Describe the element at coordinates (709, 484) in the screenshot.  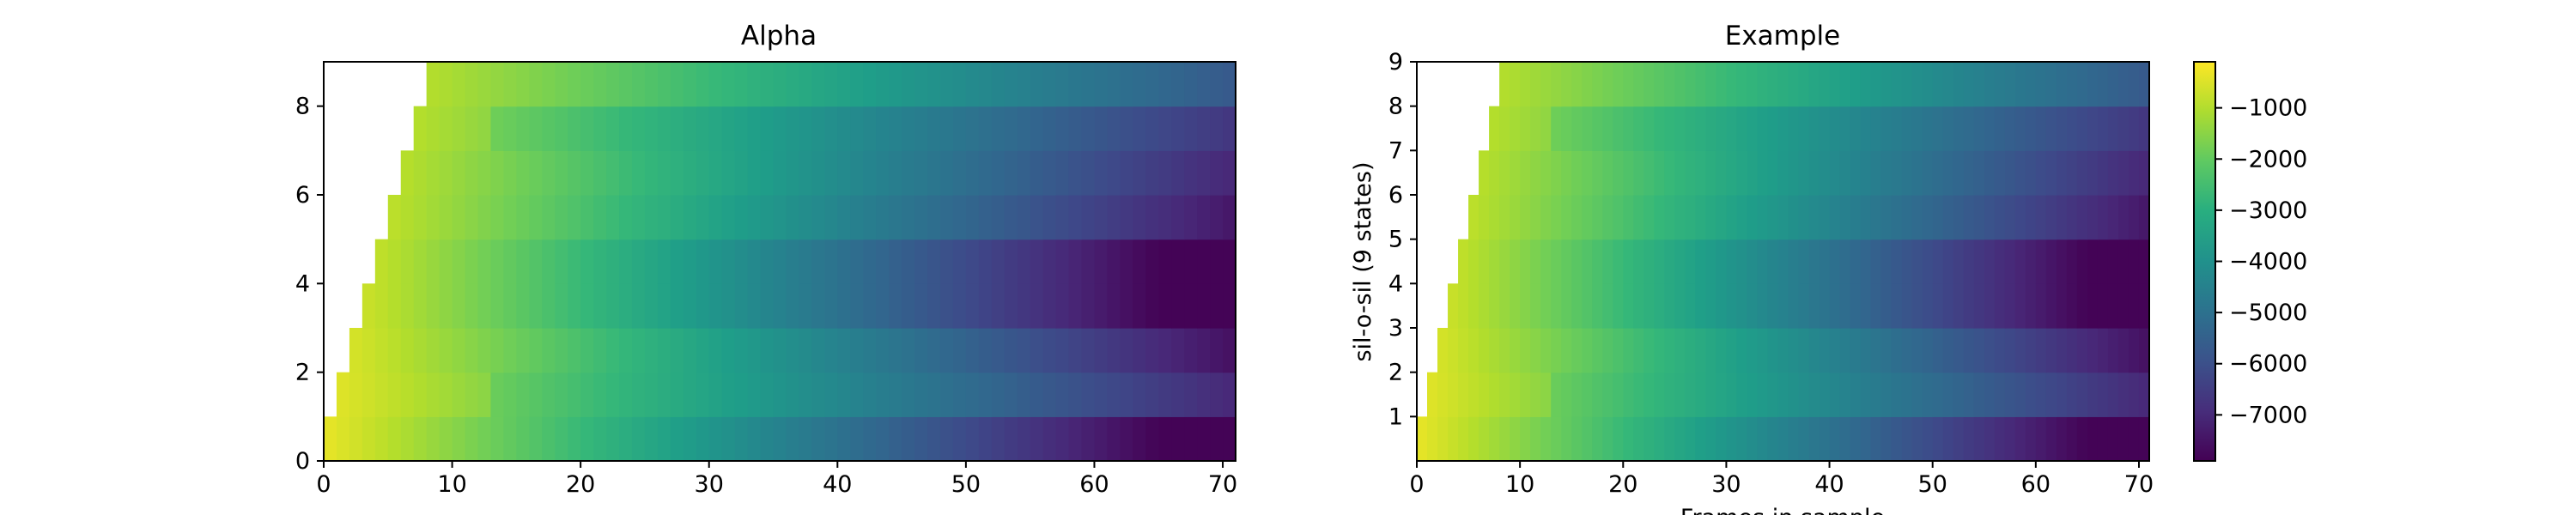
I see `x-tick-label: 30` at that location.